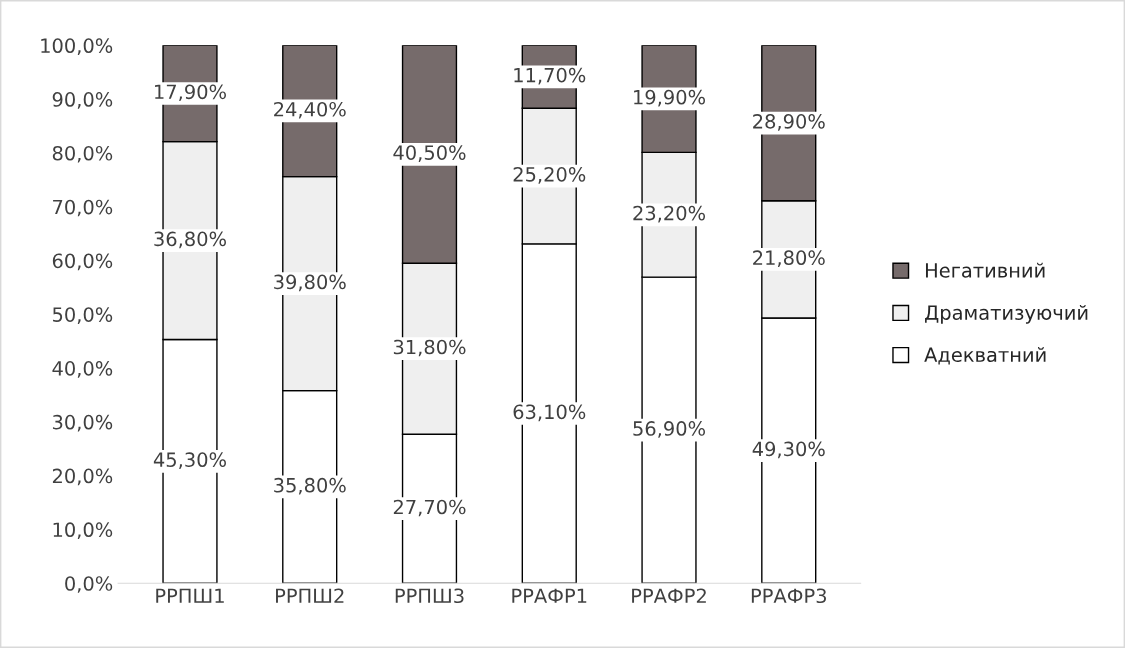 This screenshot has height=648, width=1125. I want to click on data-label: 31,80%, so click(429, 348).